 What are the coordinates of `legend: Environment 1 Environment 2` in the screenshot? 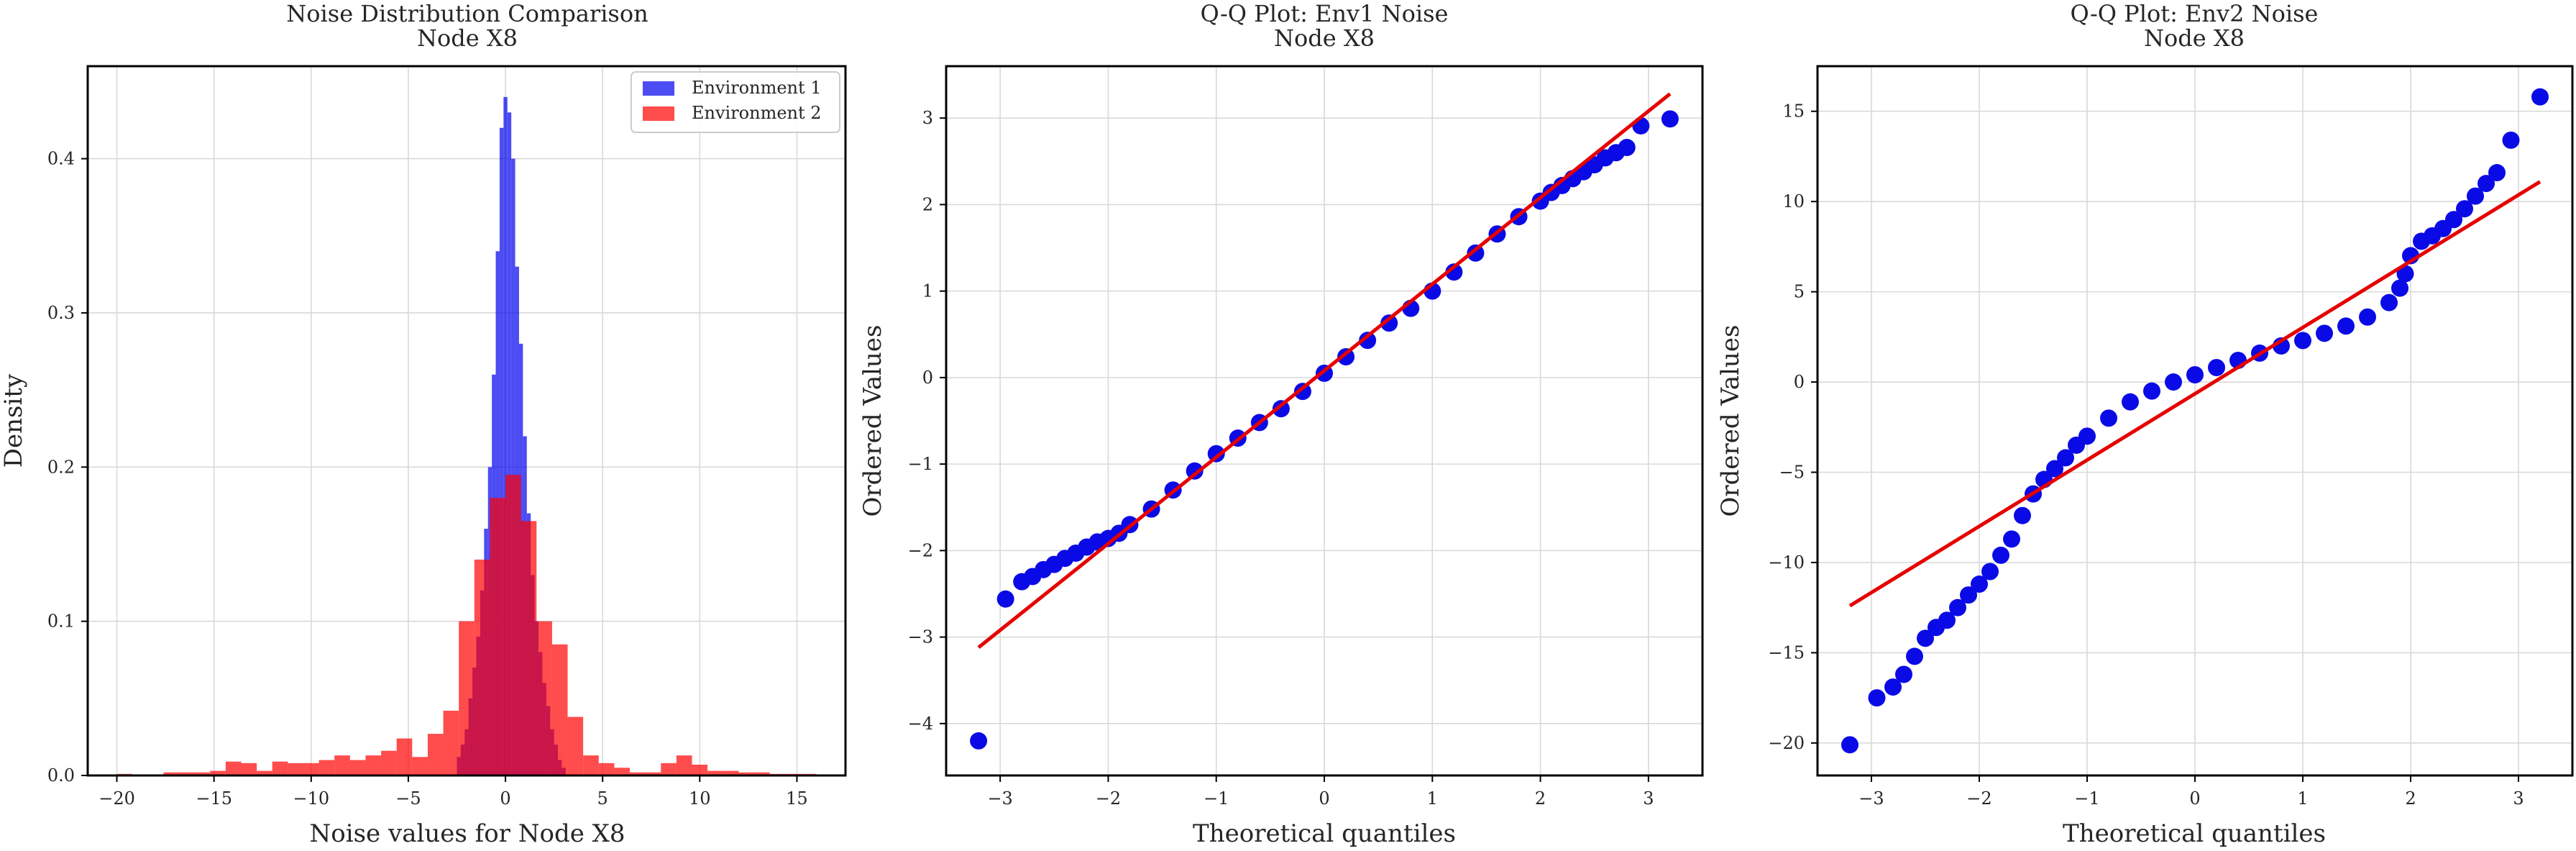 It's located at (735, 102).